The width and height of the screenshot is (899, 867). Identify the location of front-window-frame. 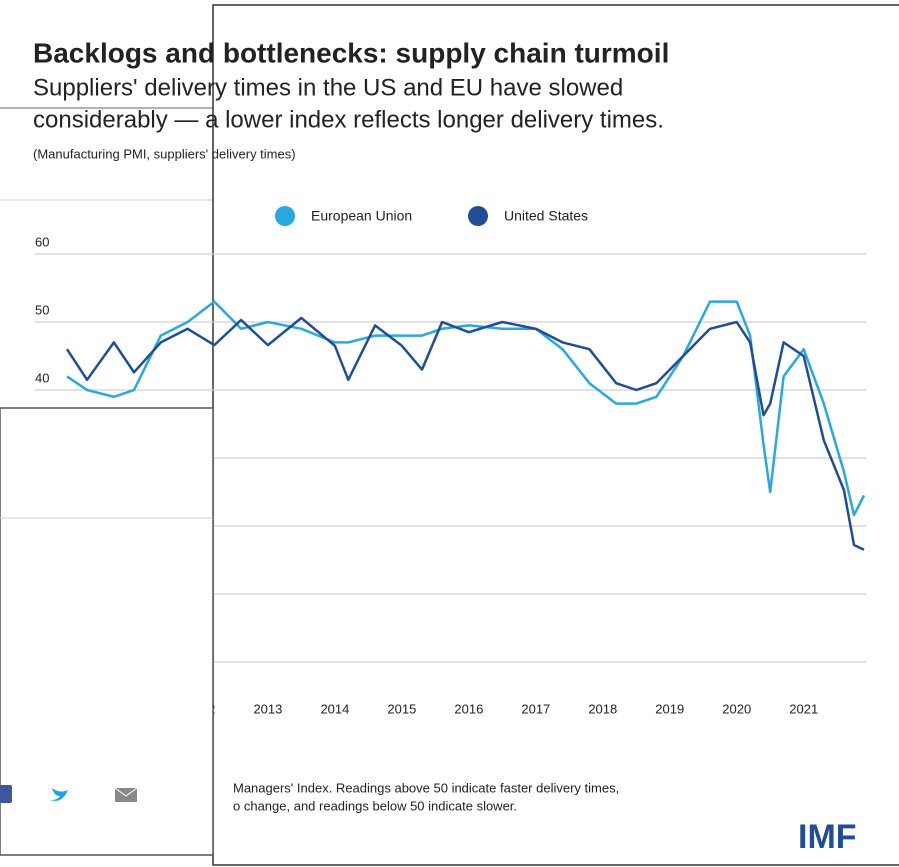
(107, 631).